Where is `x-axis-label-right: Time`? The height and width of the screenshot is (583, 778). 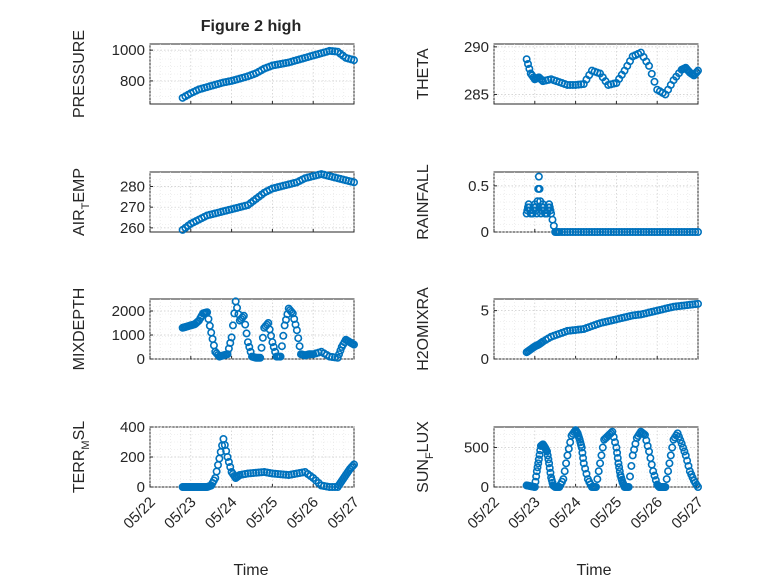
x-axis-label-right: Time is located at coordinates (594, 570).